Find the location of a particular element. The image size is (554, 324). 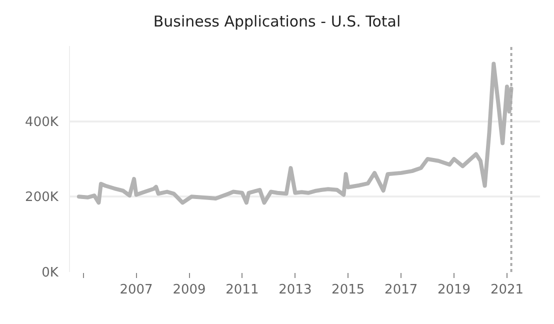

x-tick-label: 2017 is located at coordinates (401, 290).